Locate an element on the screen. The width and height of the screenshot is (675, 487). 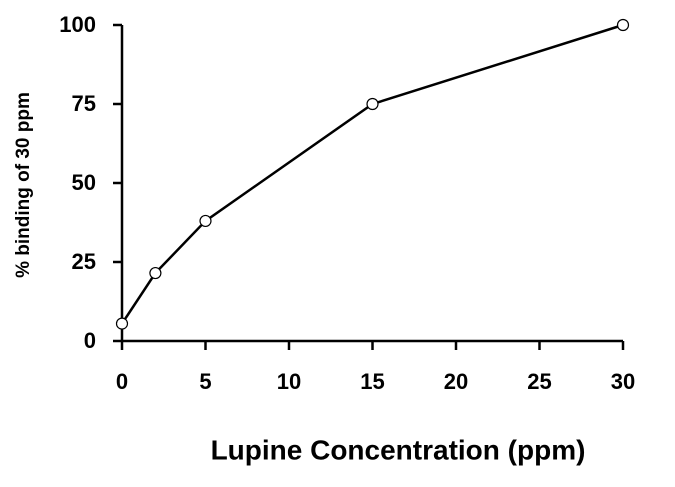
x-tick-label: 15 is located at coordinates (372, 381).